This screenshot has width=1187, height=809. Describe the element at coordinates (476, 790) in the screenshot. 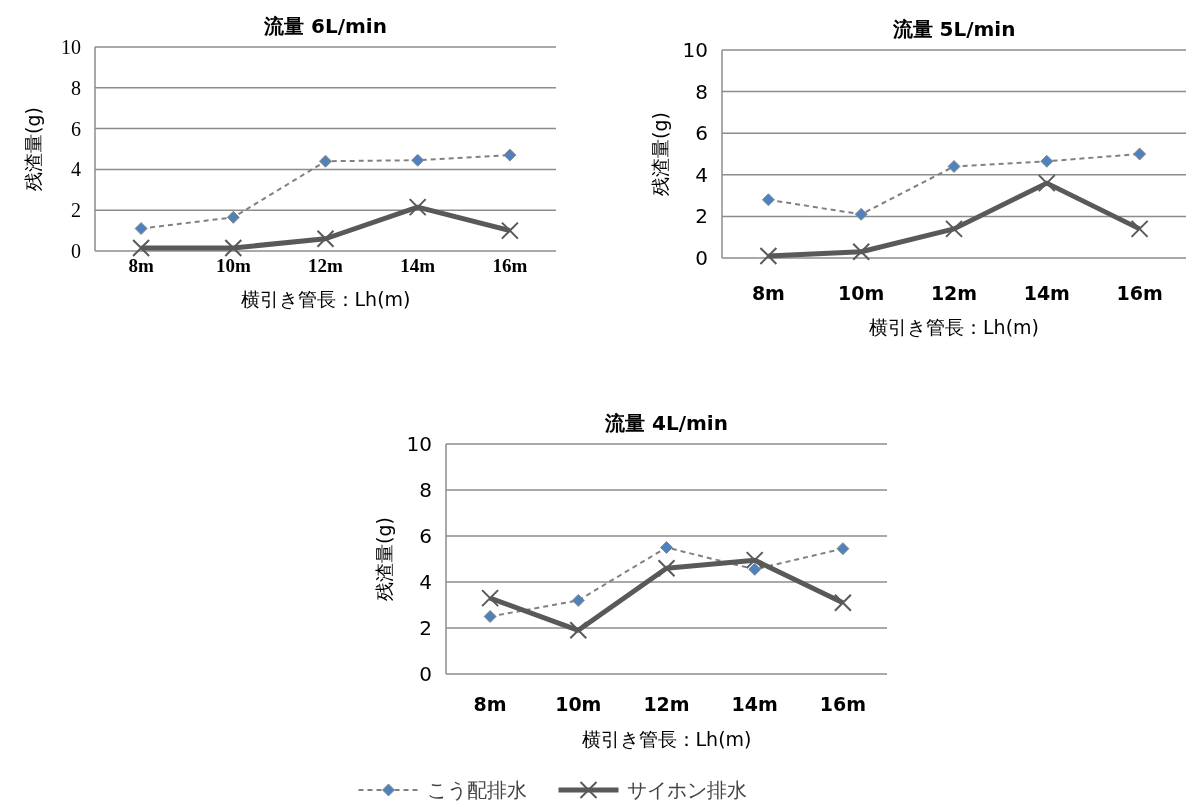

I see `legend-label: こう配排水` at that location.